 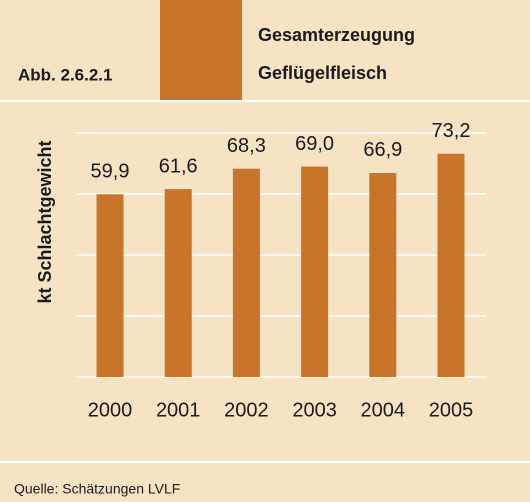 What do you see at coordinates (246, 146) in the screenshot?
I see `value-label: 68,3` at bounding box center [246, 146].